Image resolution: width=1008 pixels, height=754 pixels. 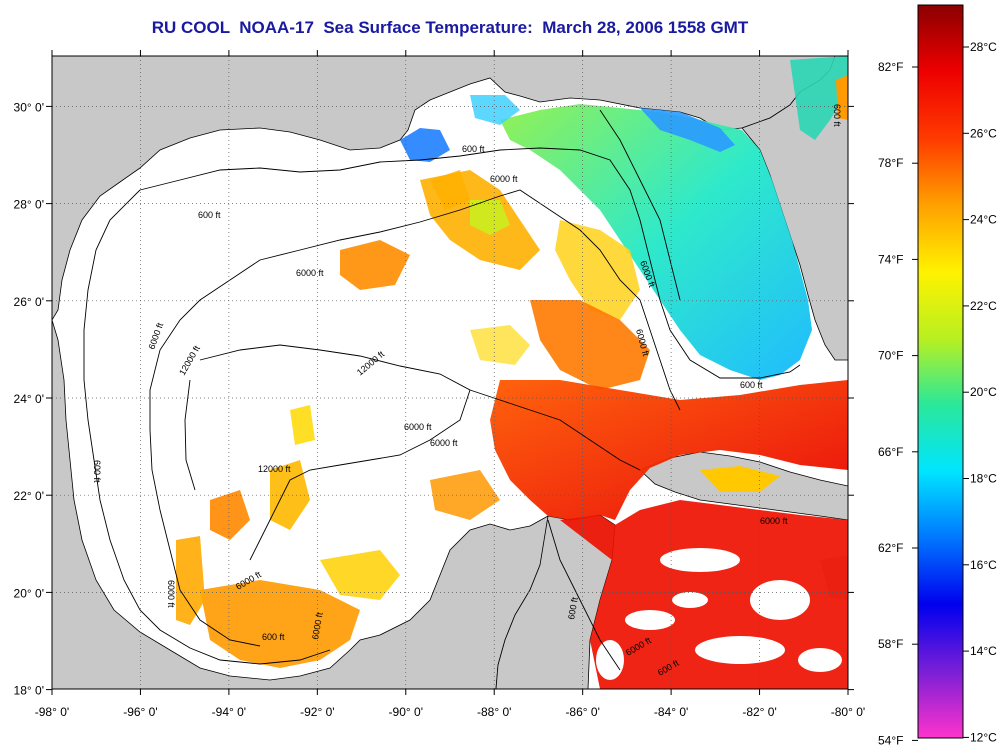 I want to click on celsius-label: 24°C, so click(x=983, y=220).